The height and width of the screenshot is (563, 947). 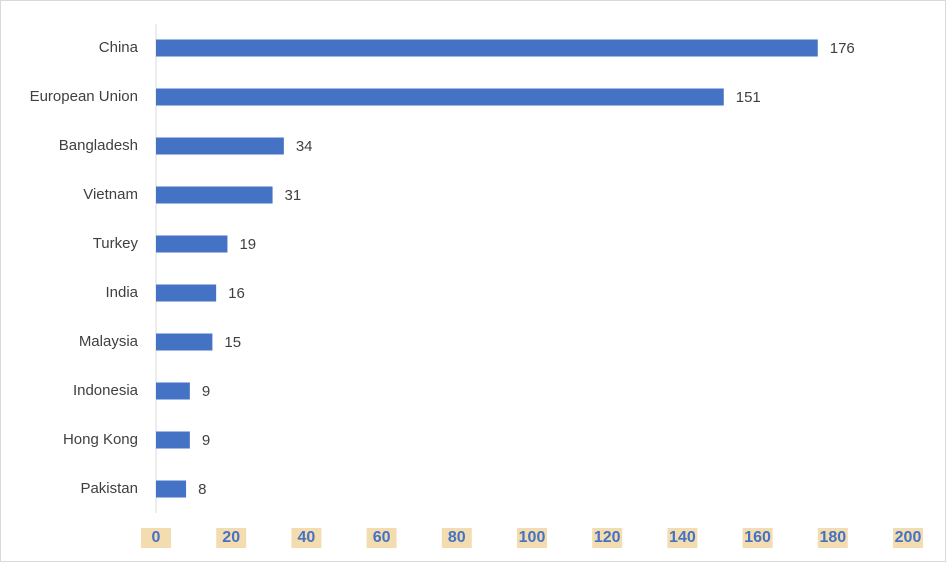 I want to click on data-label: 19, so click(x=247, y=244).